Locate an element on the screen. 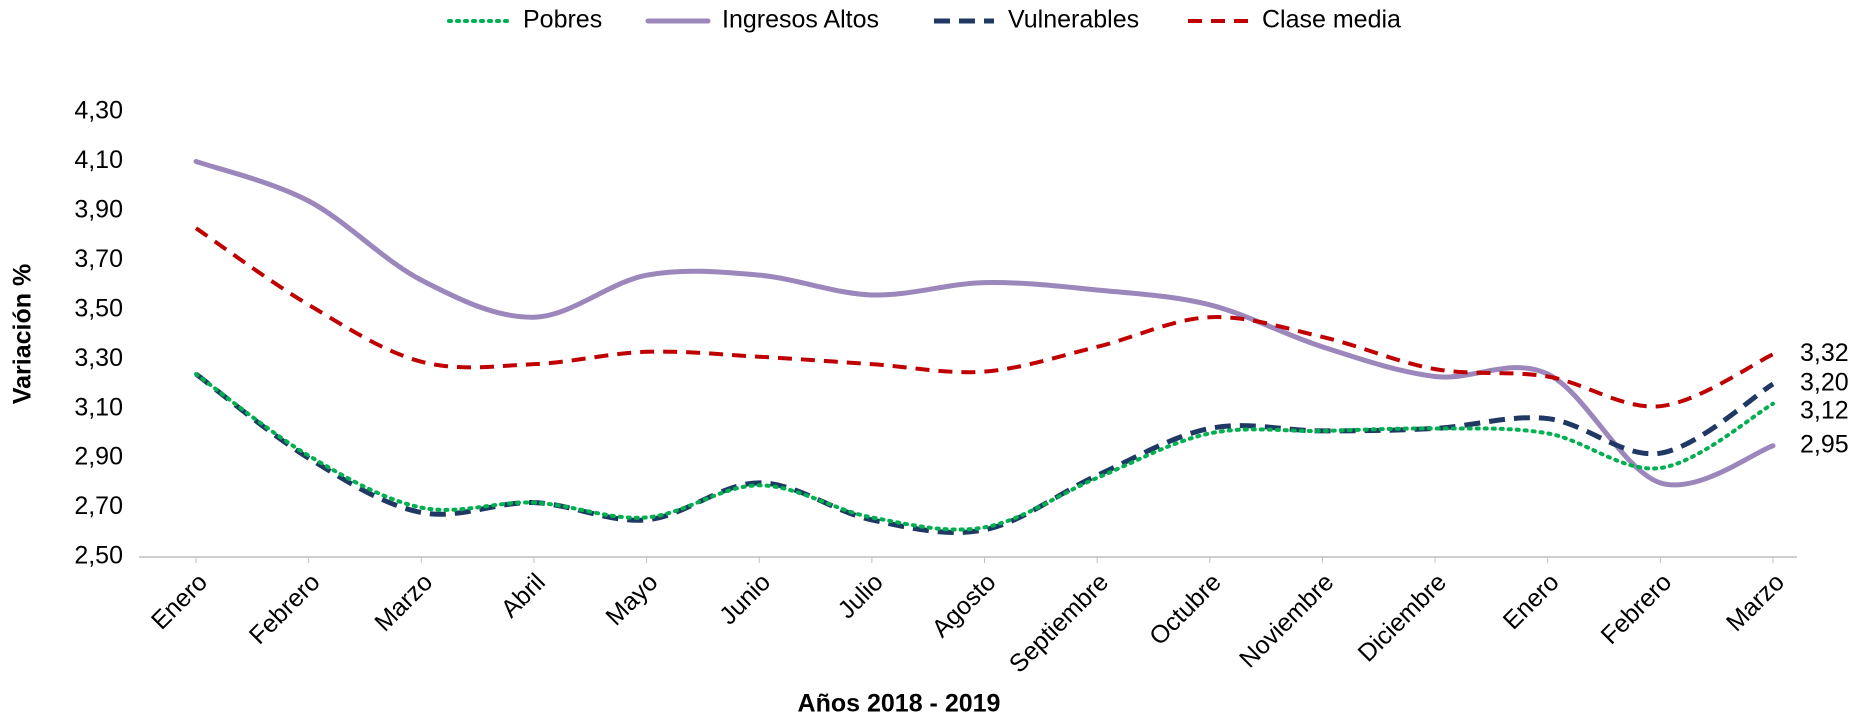 The height and width of the screenshot is (717, 1853). legend-label: Vulnerables is located at coordinates (1073, 20).